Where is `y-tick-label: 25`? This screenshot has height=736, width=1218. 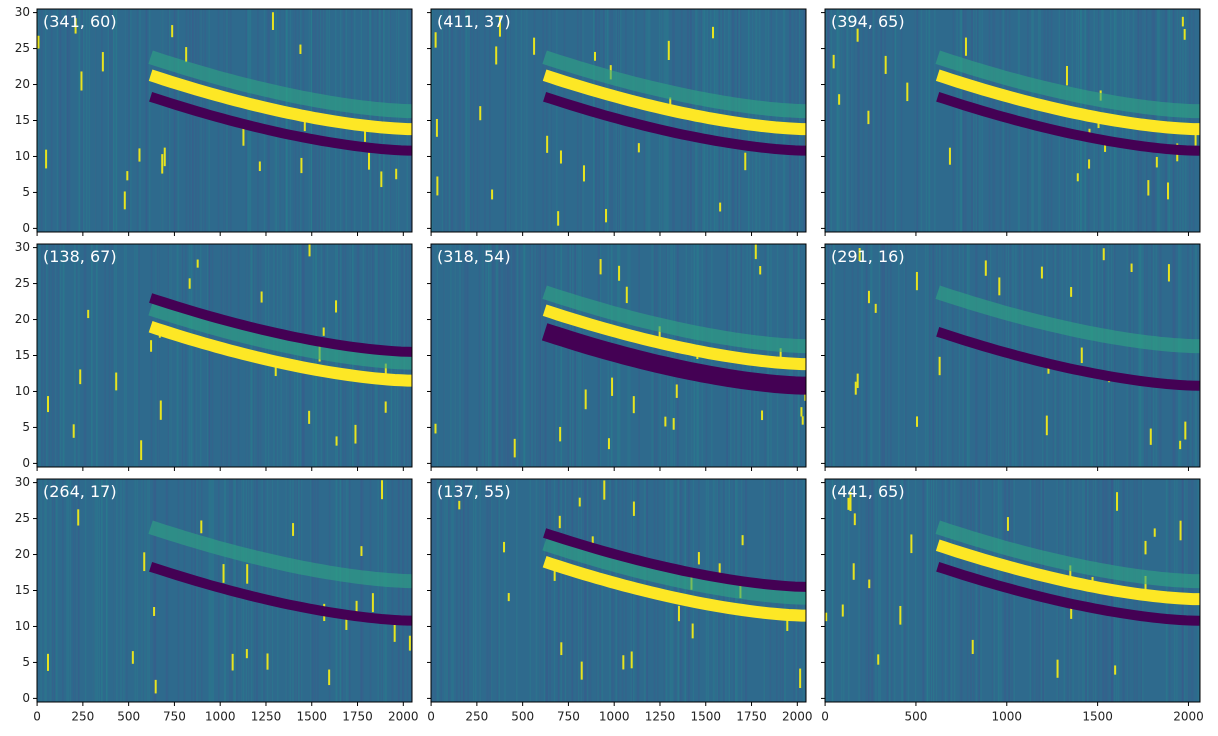 y-tick-label: 25 is located at coordinates (22, 283).